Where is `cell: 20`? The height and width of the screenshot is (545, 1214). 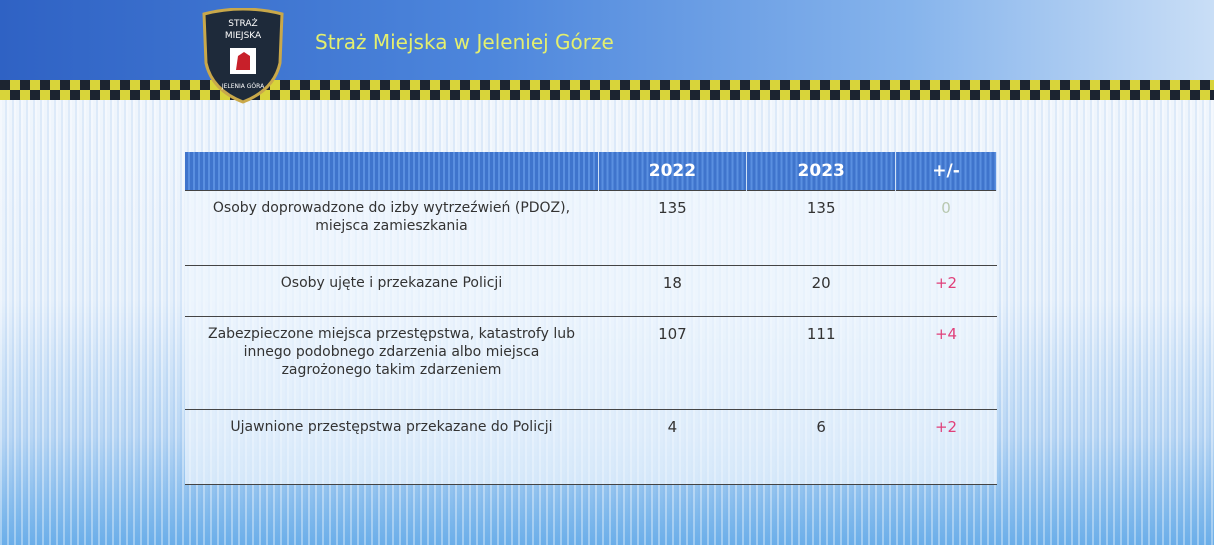 cell: 20 is located at coordinates (821, 291).